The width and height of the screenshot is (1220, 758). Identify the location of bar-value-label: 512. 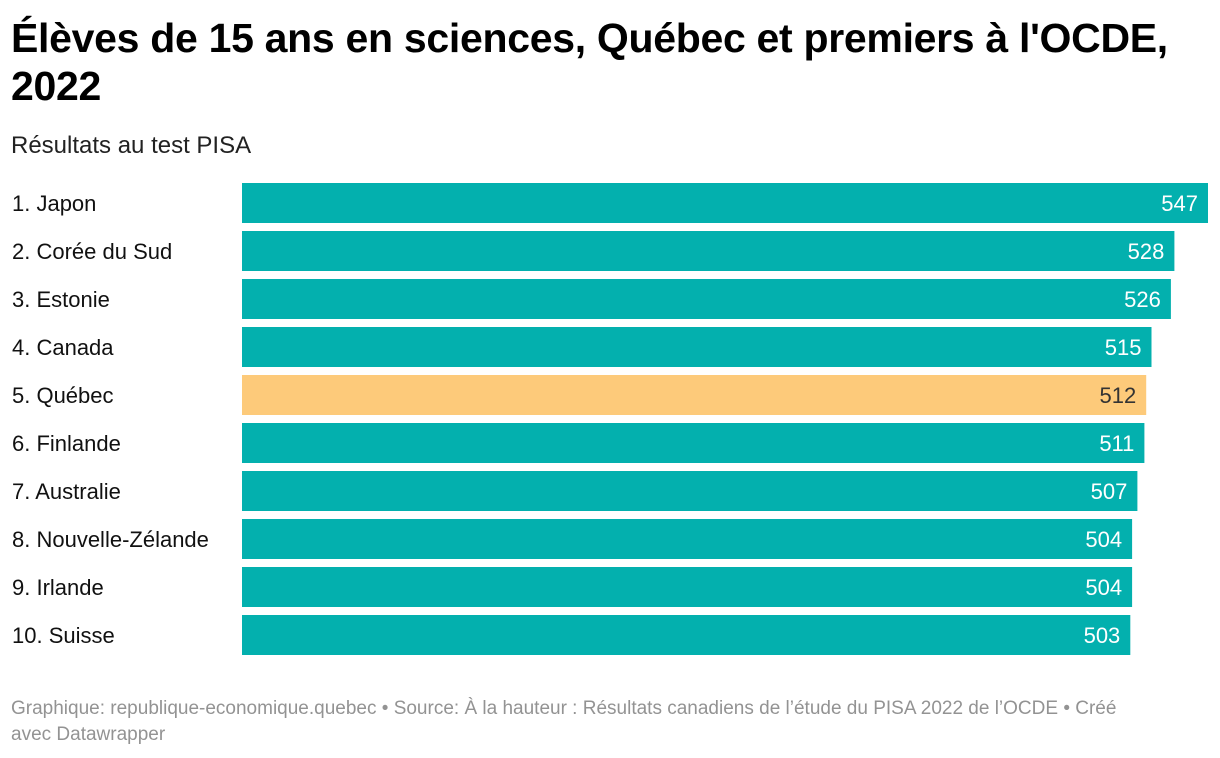
(1117, 395).